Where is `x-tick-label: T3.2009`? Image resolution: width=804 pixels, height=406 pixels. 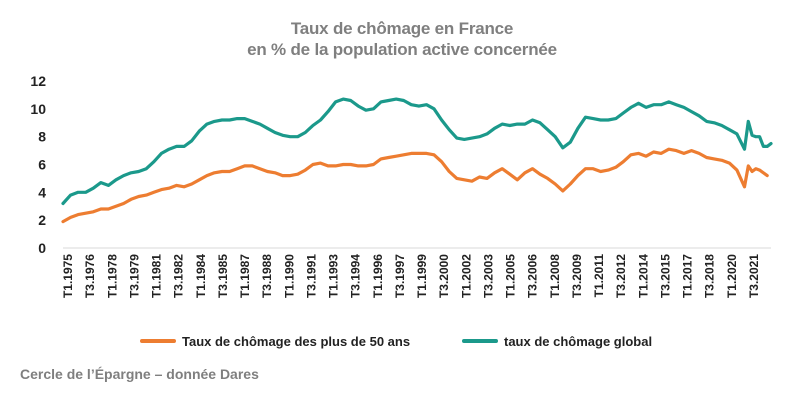 x-tick-label: T3.2009 is located at coordinates (577, 276).